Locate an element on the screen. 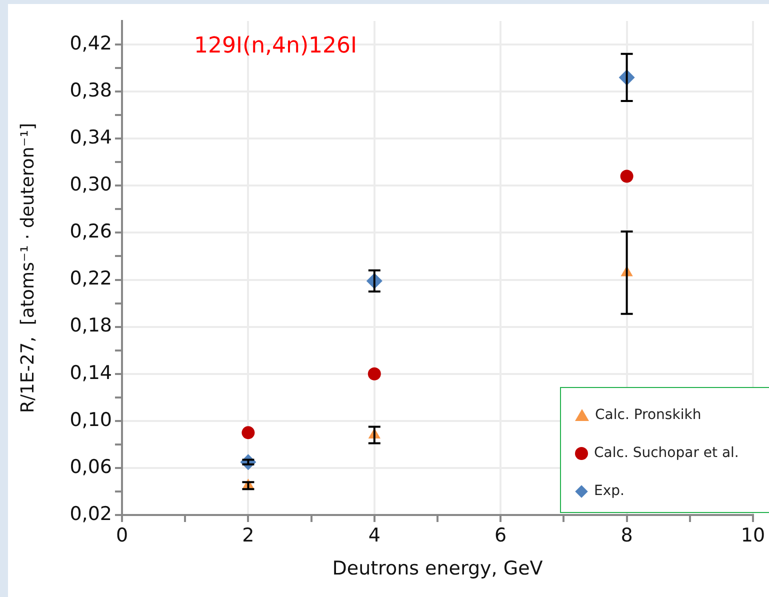  y-tick-label: 0,30 is located at coordinates (91, 185).